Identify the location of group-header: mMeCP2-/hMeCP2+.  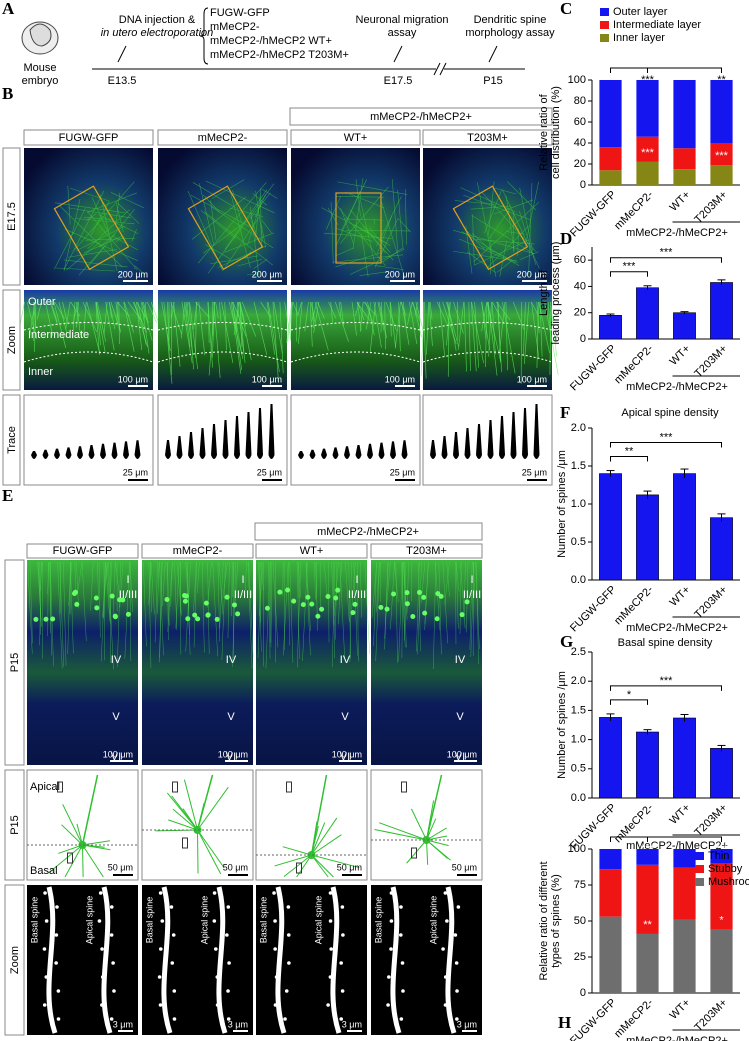
(421, 117).